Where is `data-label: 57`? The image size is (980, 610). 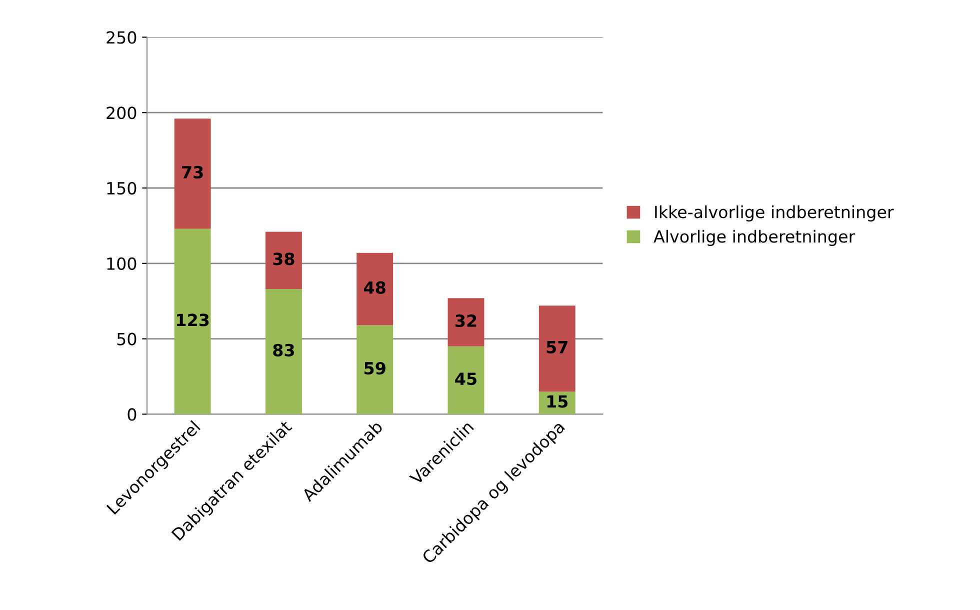
data-label: 57 is located at coordinates (557, 347).